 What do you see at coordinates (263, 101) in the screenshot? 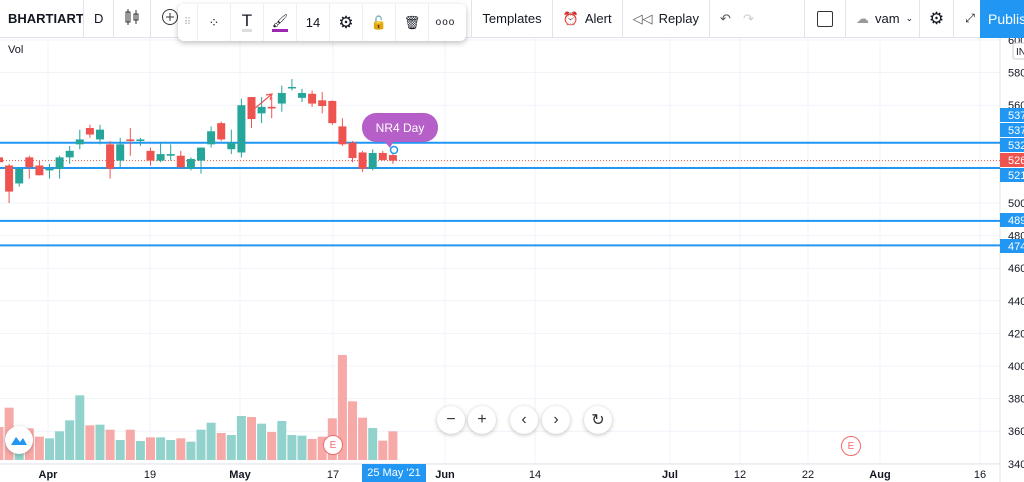
I see `trend-arrow` at bounding box center [263, 101].